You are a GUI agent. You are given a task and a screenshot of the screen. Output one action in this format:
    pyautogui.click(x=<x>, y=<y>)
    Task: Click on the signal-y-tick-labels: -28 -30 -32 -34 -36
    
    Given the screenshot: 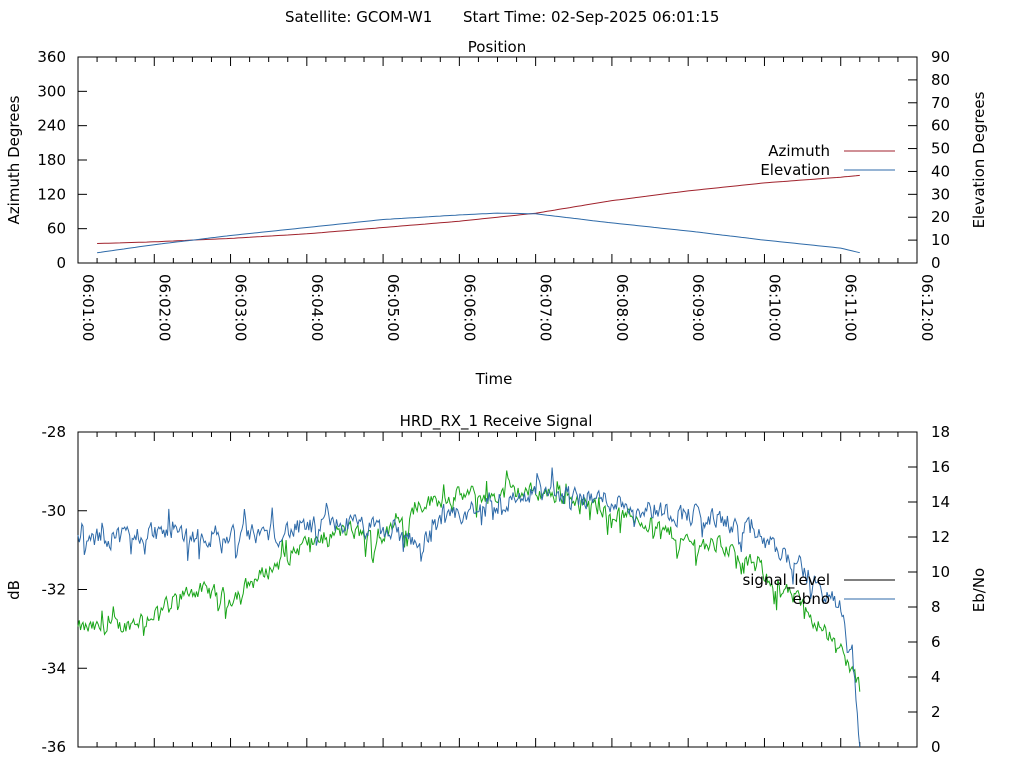 What is the action you would take?
    pyautogui.click(x=54, y=589)
    